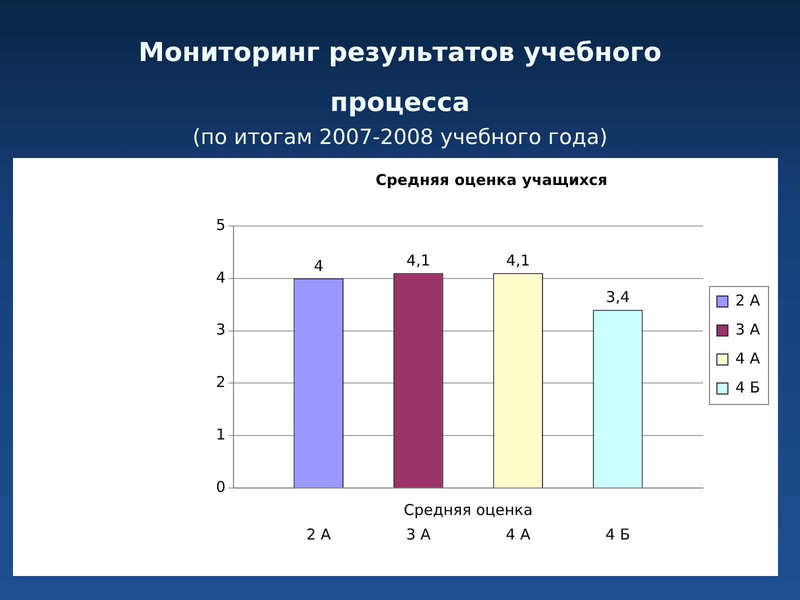 Image resolution: width=800 pixels, height=600 pixels. Describe the element at coordinates (492, 179) in the screenshot. I see `text: Средняя оценка учащихся` at that location.